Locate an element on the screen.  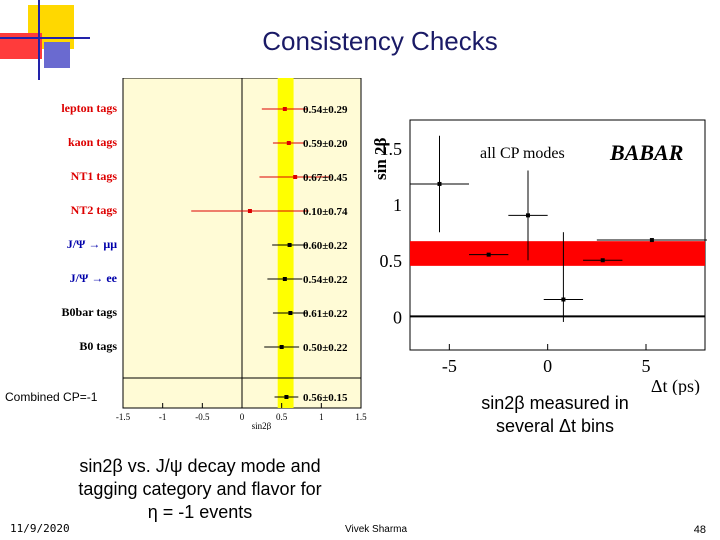
deco-blue-square is located at coordinates (57, 55).